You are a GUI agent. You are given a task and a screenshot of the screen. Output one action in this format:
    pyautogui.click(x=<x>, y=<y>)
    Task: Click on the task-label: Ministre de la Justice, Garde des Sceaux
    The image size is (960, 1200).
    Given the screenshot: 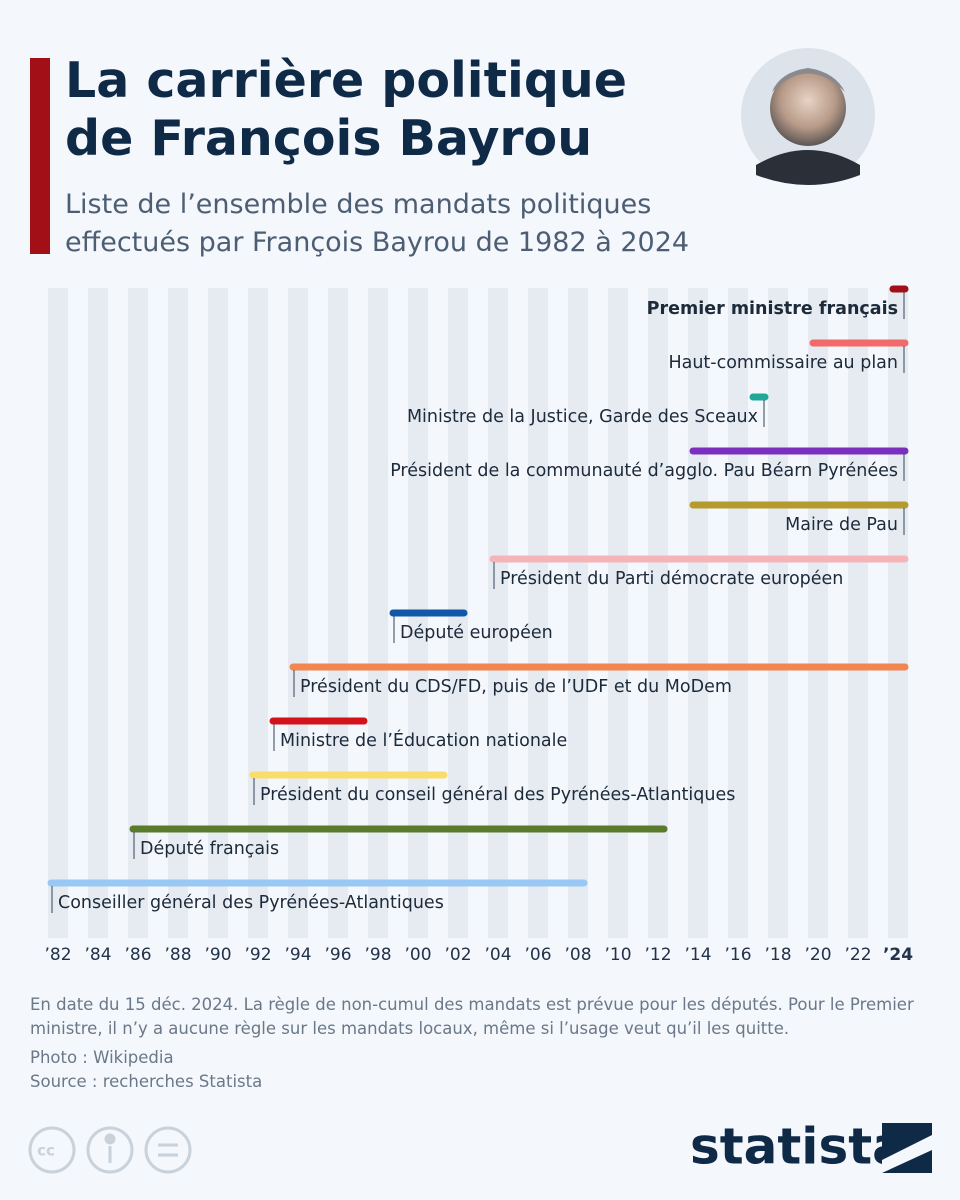 What is the action you would take?
    pyautogui.click(x=582, y=417)
    